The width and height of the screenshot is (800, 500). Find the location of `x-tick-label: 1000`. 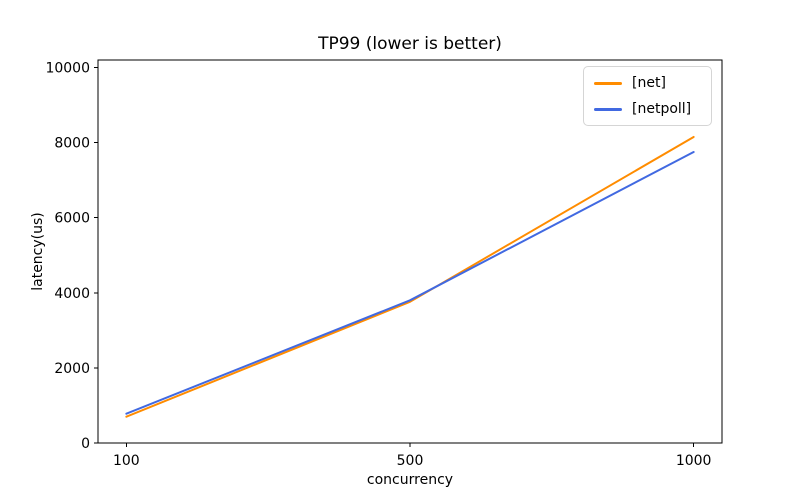

x-tick-label: 1000 is located at coordinates (694, 461).